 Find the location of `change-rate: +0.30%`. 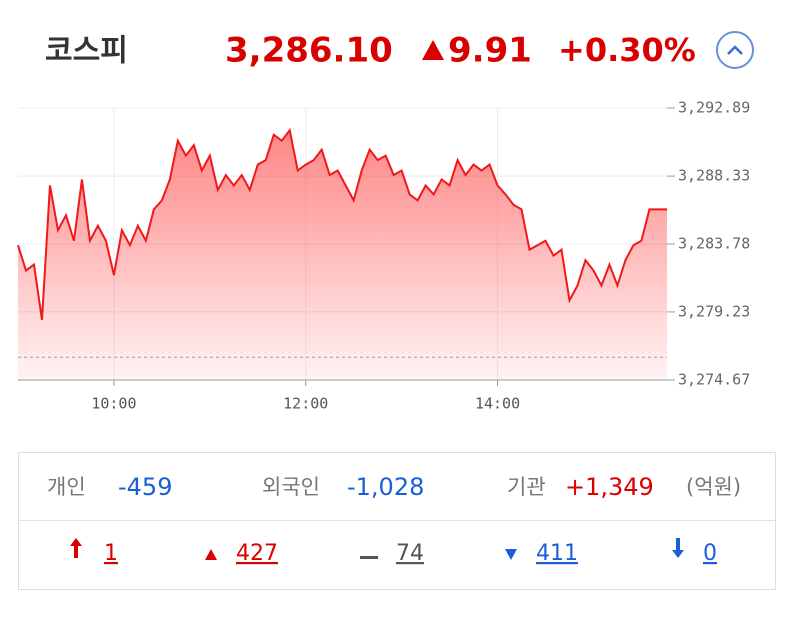

change-rate: +0.30% is located at coordinates (627, 50).